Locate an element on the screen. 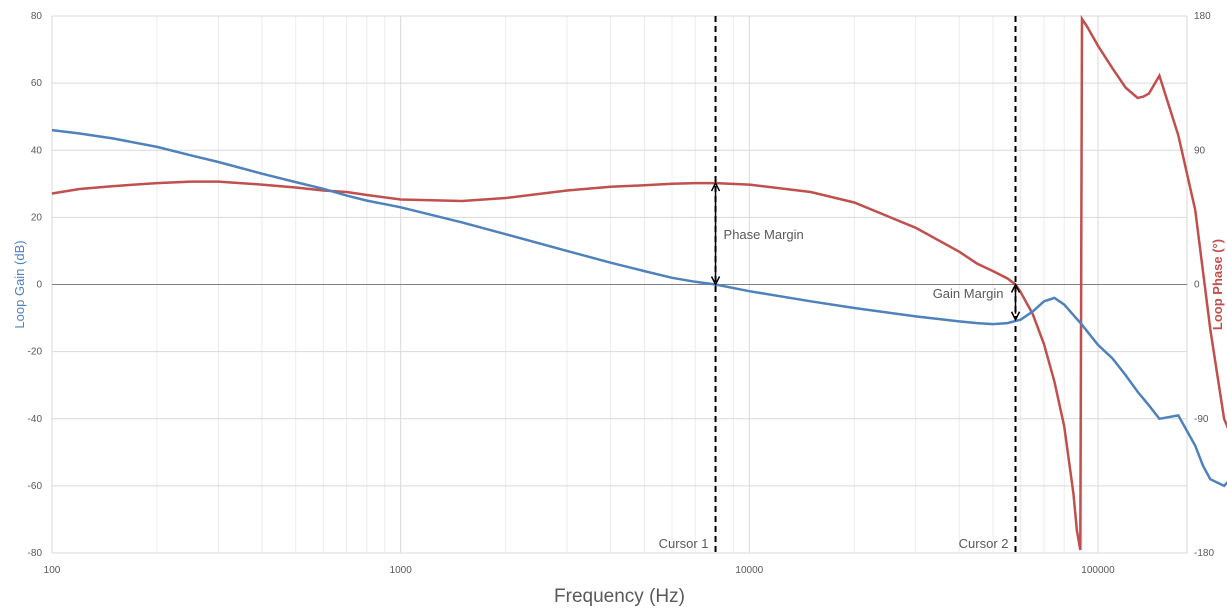  left-y-tick-labels: -80 -60 -40 -20 0 20 40 60 80 is located at coordinates (35, 285).